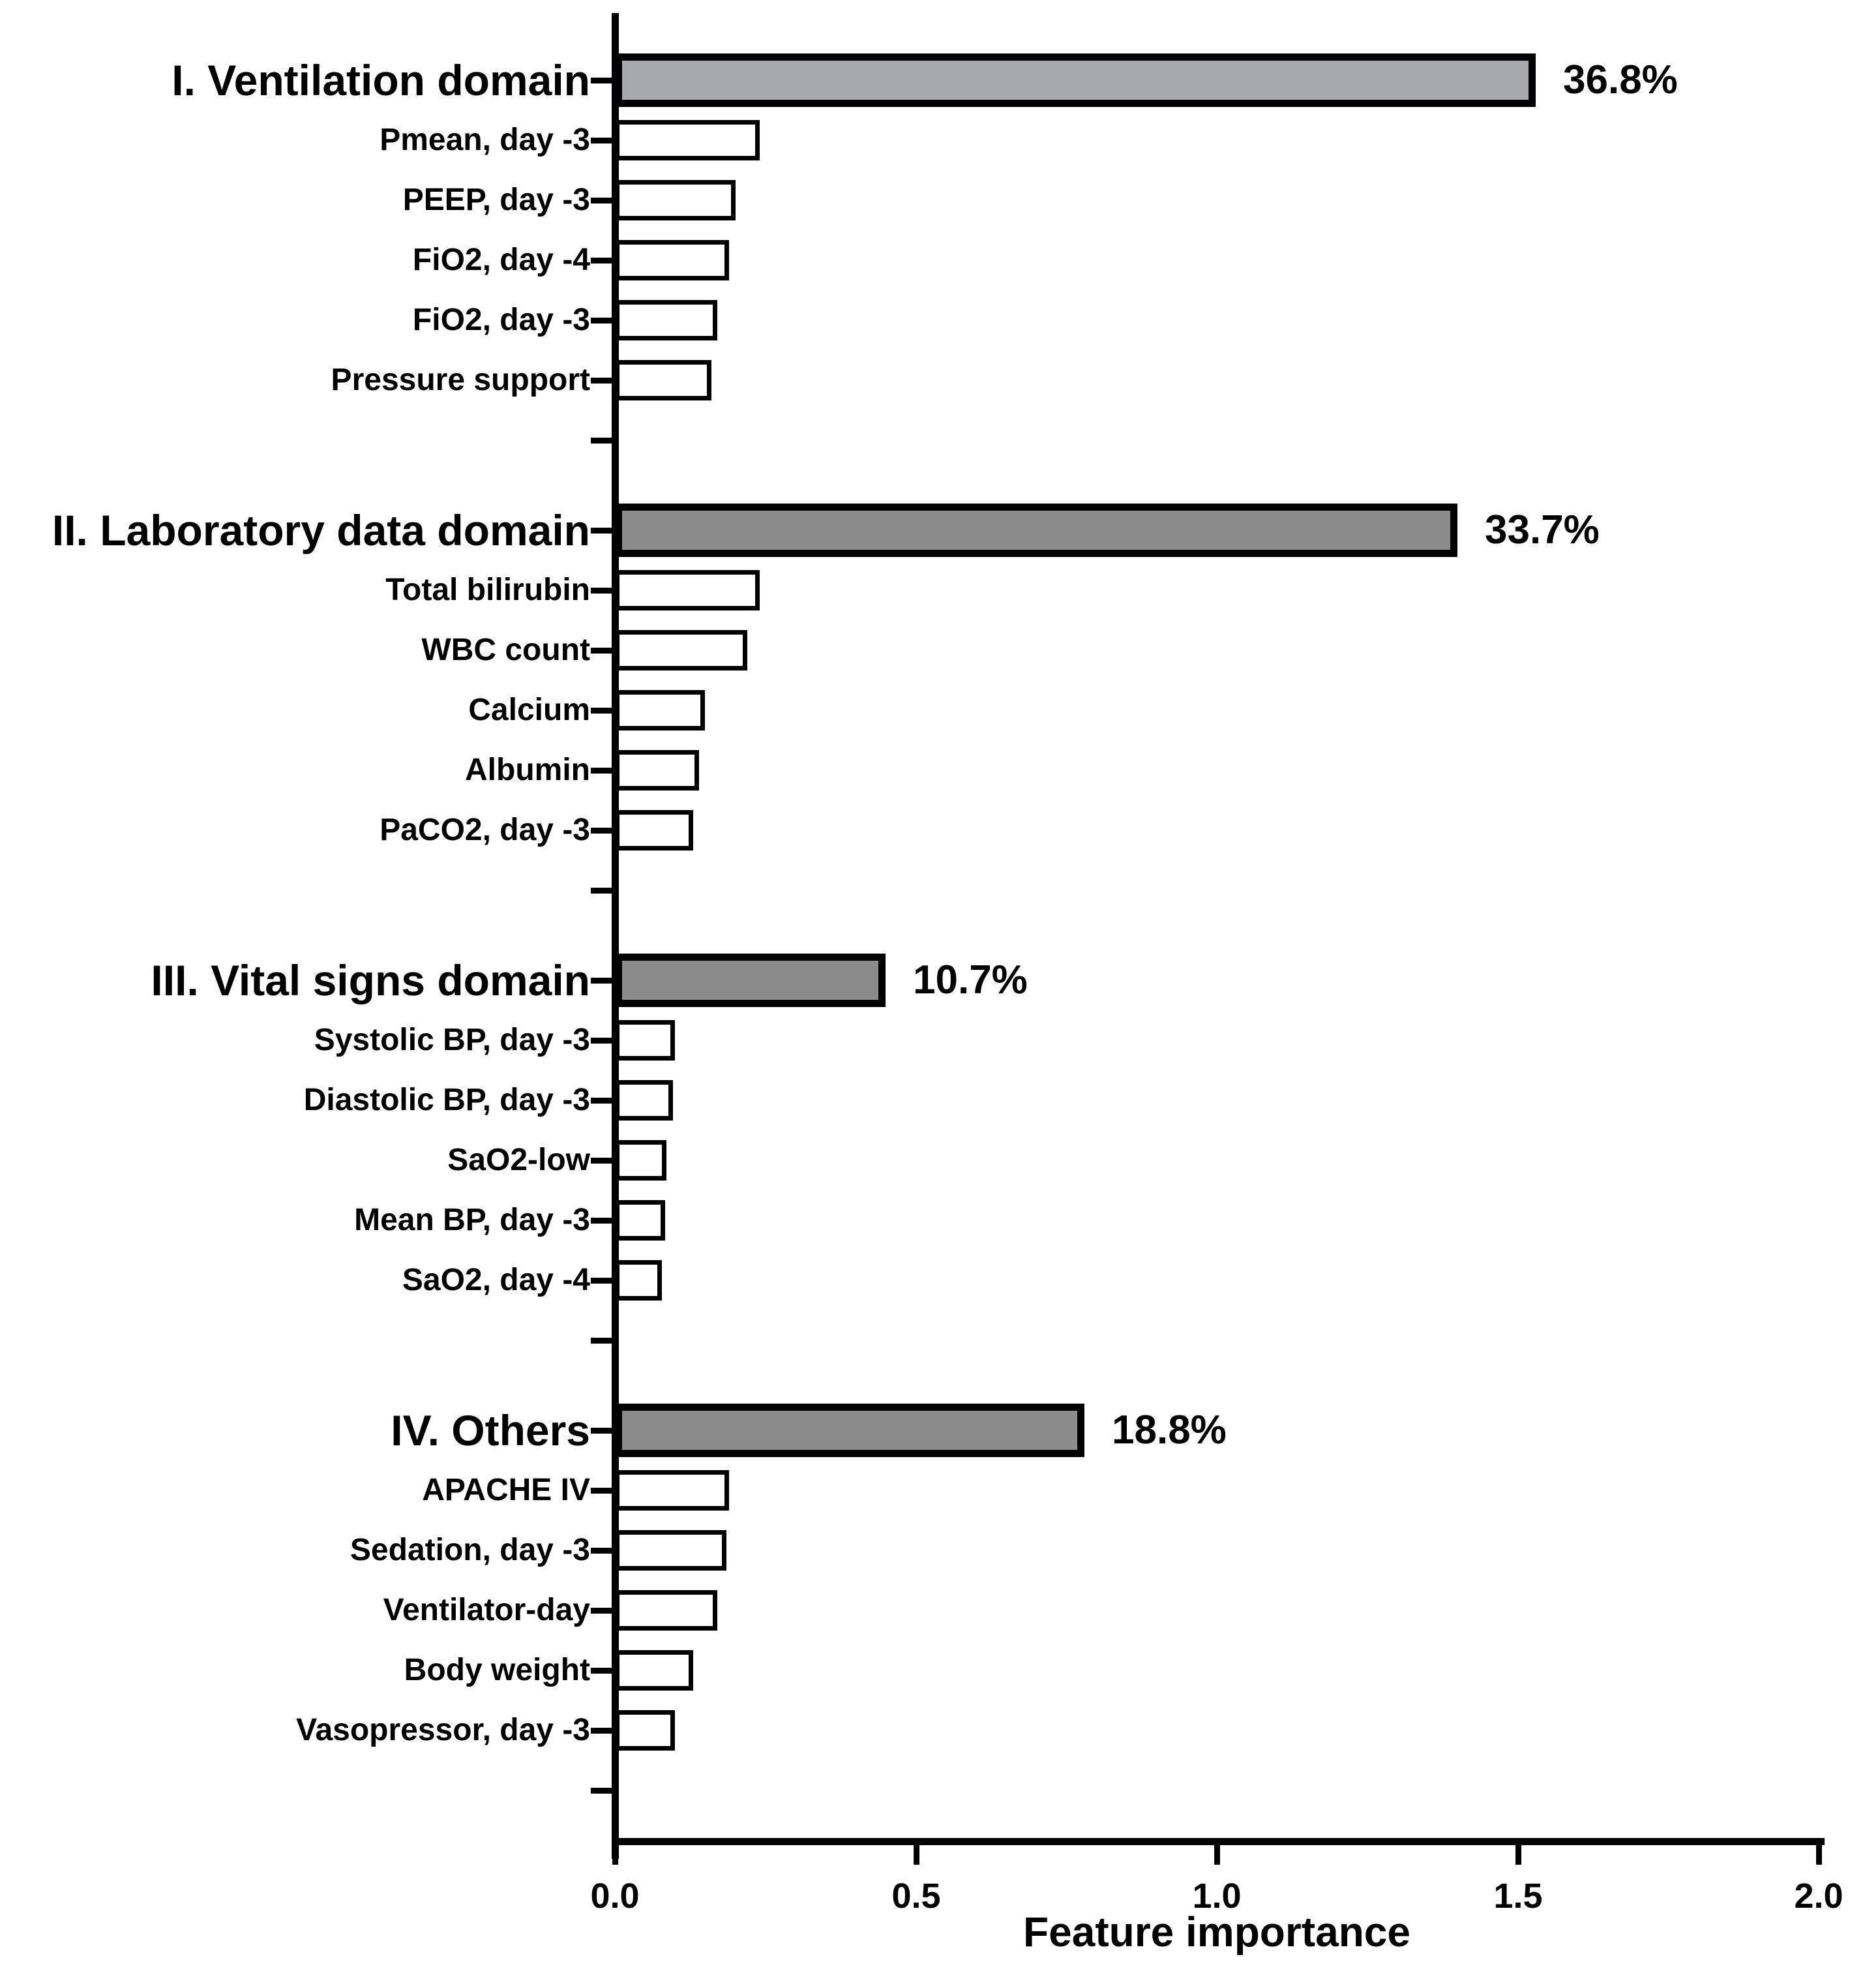  Describe the element at coordinates (916, 1896) in the screenshot. I see `x-axis-tick-label: 0.5` at that location.